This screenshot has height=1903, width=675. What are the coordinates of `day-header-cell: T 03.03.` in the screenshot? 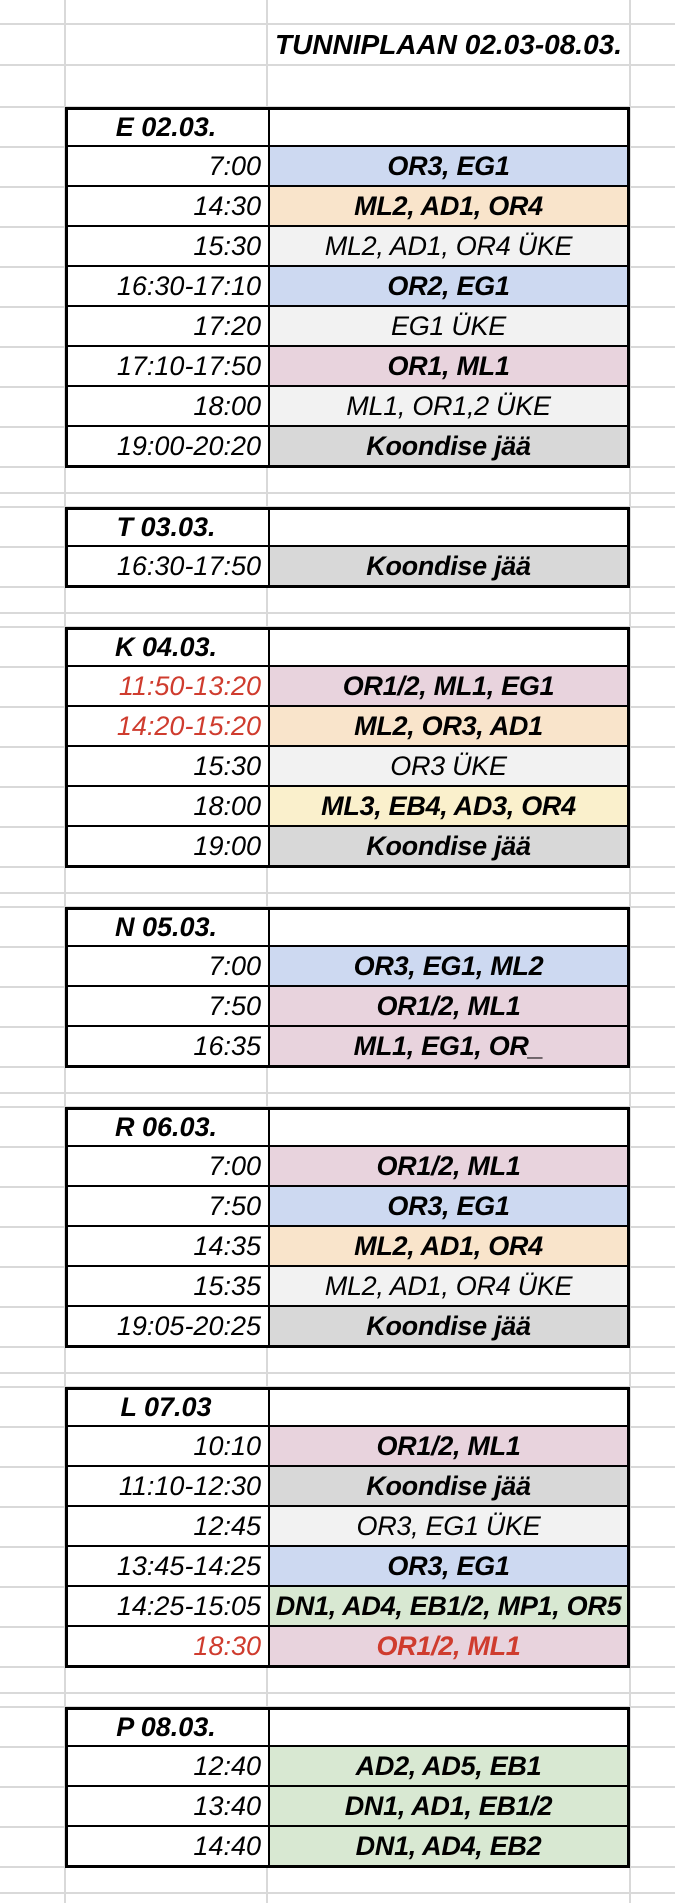 It's located at (169, 527).